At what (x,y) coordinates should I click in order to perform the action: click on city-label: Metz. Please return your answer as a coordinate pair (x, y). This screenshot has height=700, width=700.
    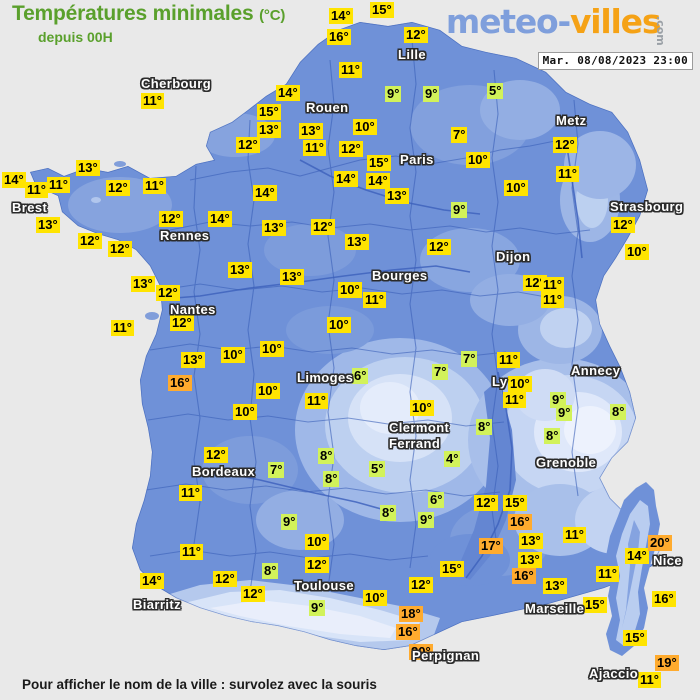
    Looking at the image, I should click on (571, 120).